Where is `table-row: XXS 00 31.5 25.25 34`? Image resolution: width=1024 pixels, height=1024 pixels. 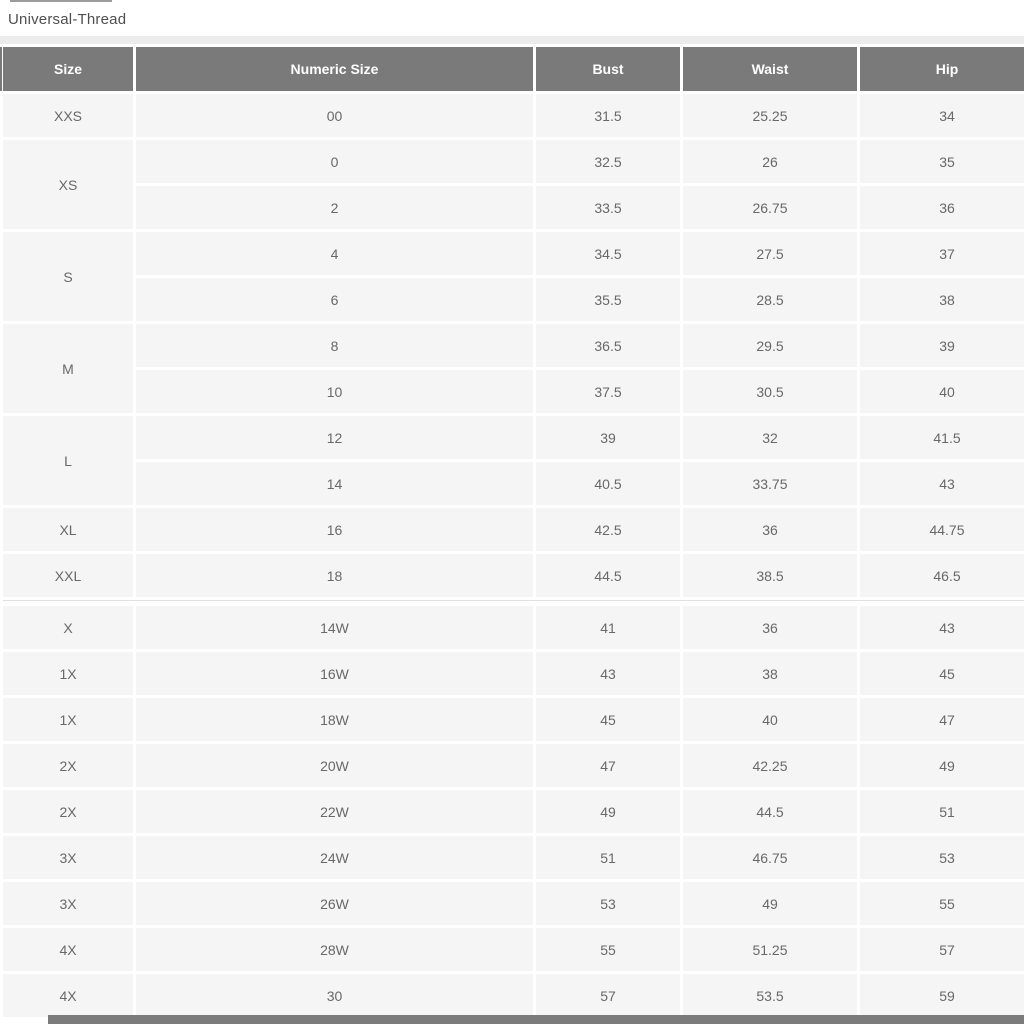
table-row: XXS 00 31.5 25.25 34 is located at coordinates (513, 115).